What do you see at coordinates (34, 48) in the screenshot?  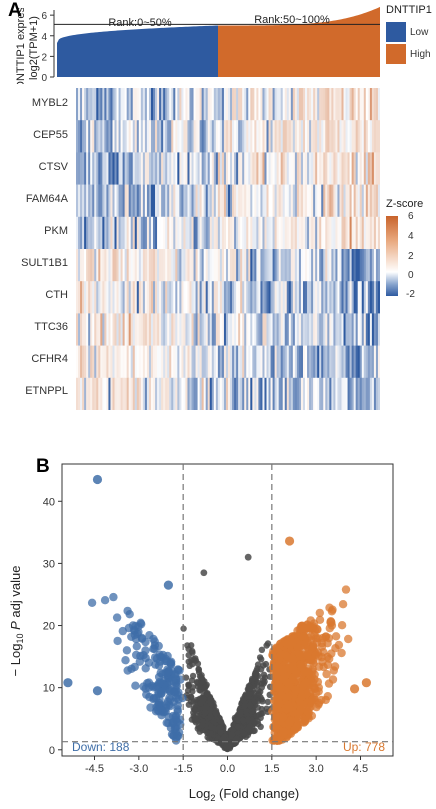 I see `bar-ylabel-line2: log2(TPM+1)` at bounding box center [34, 48].